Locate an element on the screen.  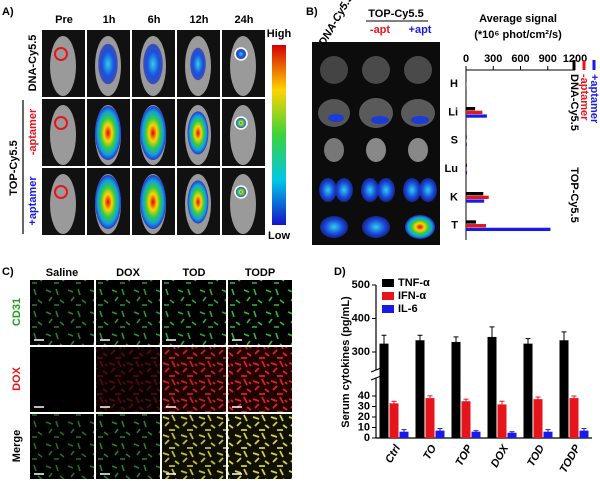
y-tick-label: T is located at coordinates (454, 226).